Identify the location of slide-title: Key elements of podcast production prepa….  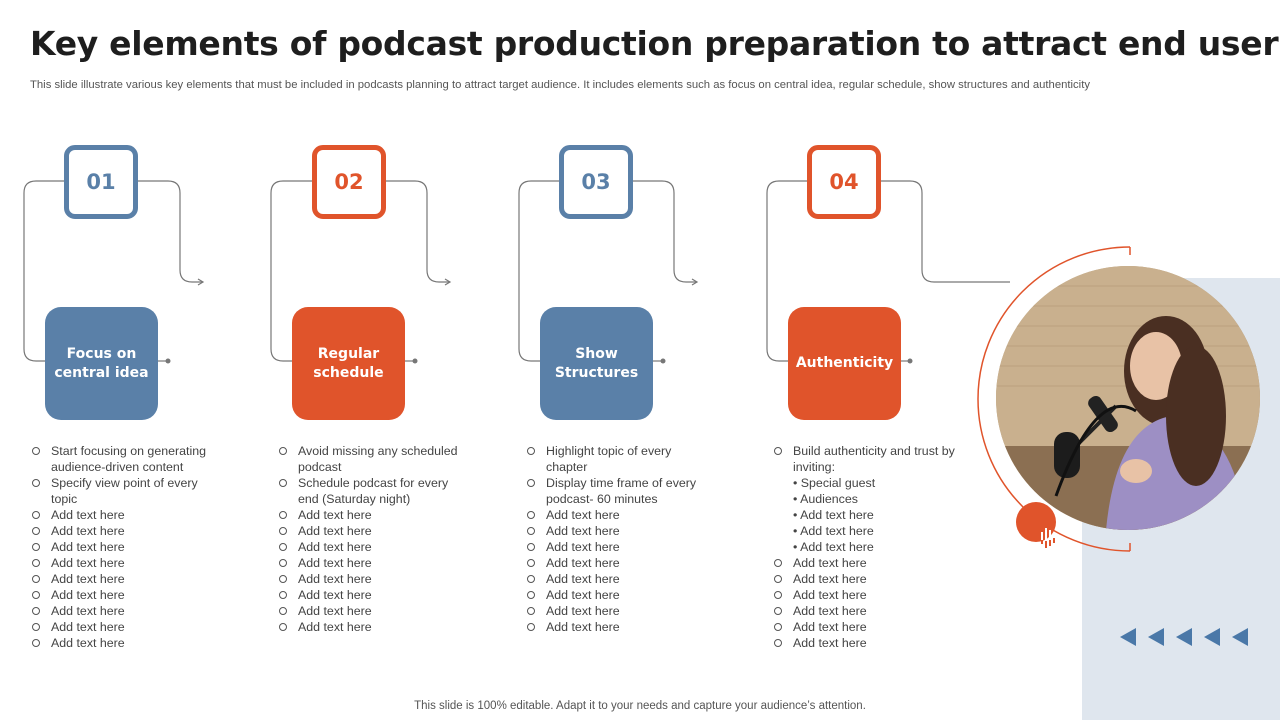
(655, 43).